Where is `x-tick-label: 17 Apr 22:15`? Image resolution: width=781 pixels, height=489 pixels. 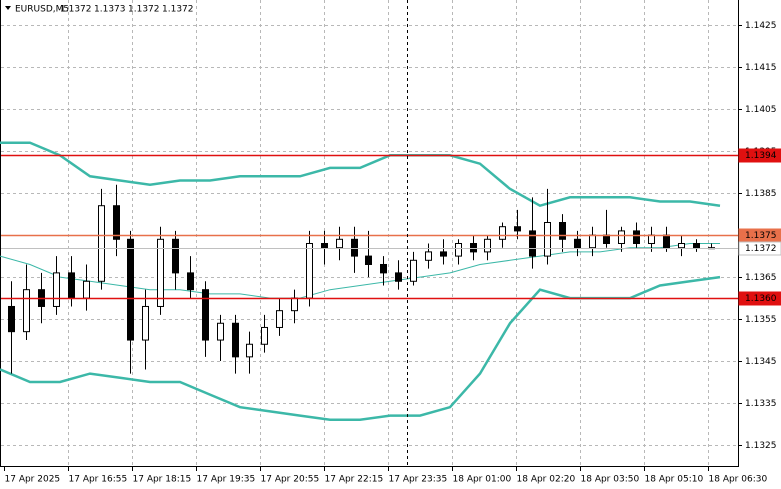 x-tick-label: 17 Apr 22:15 is located at coordinates (354, 480).